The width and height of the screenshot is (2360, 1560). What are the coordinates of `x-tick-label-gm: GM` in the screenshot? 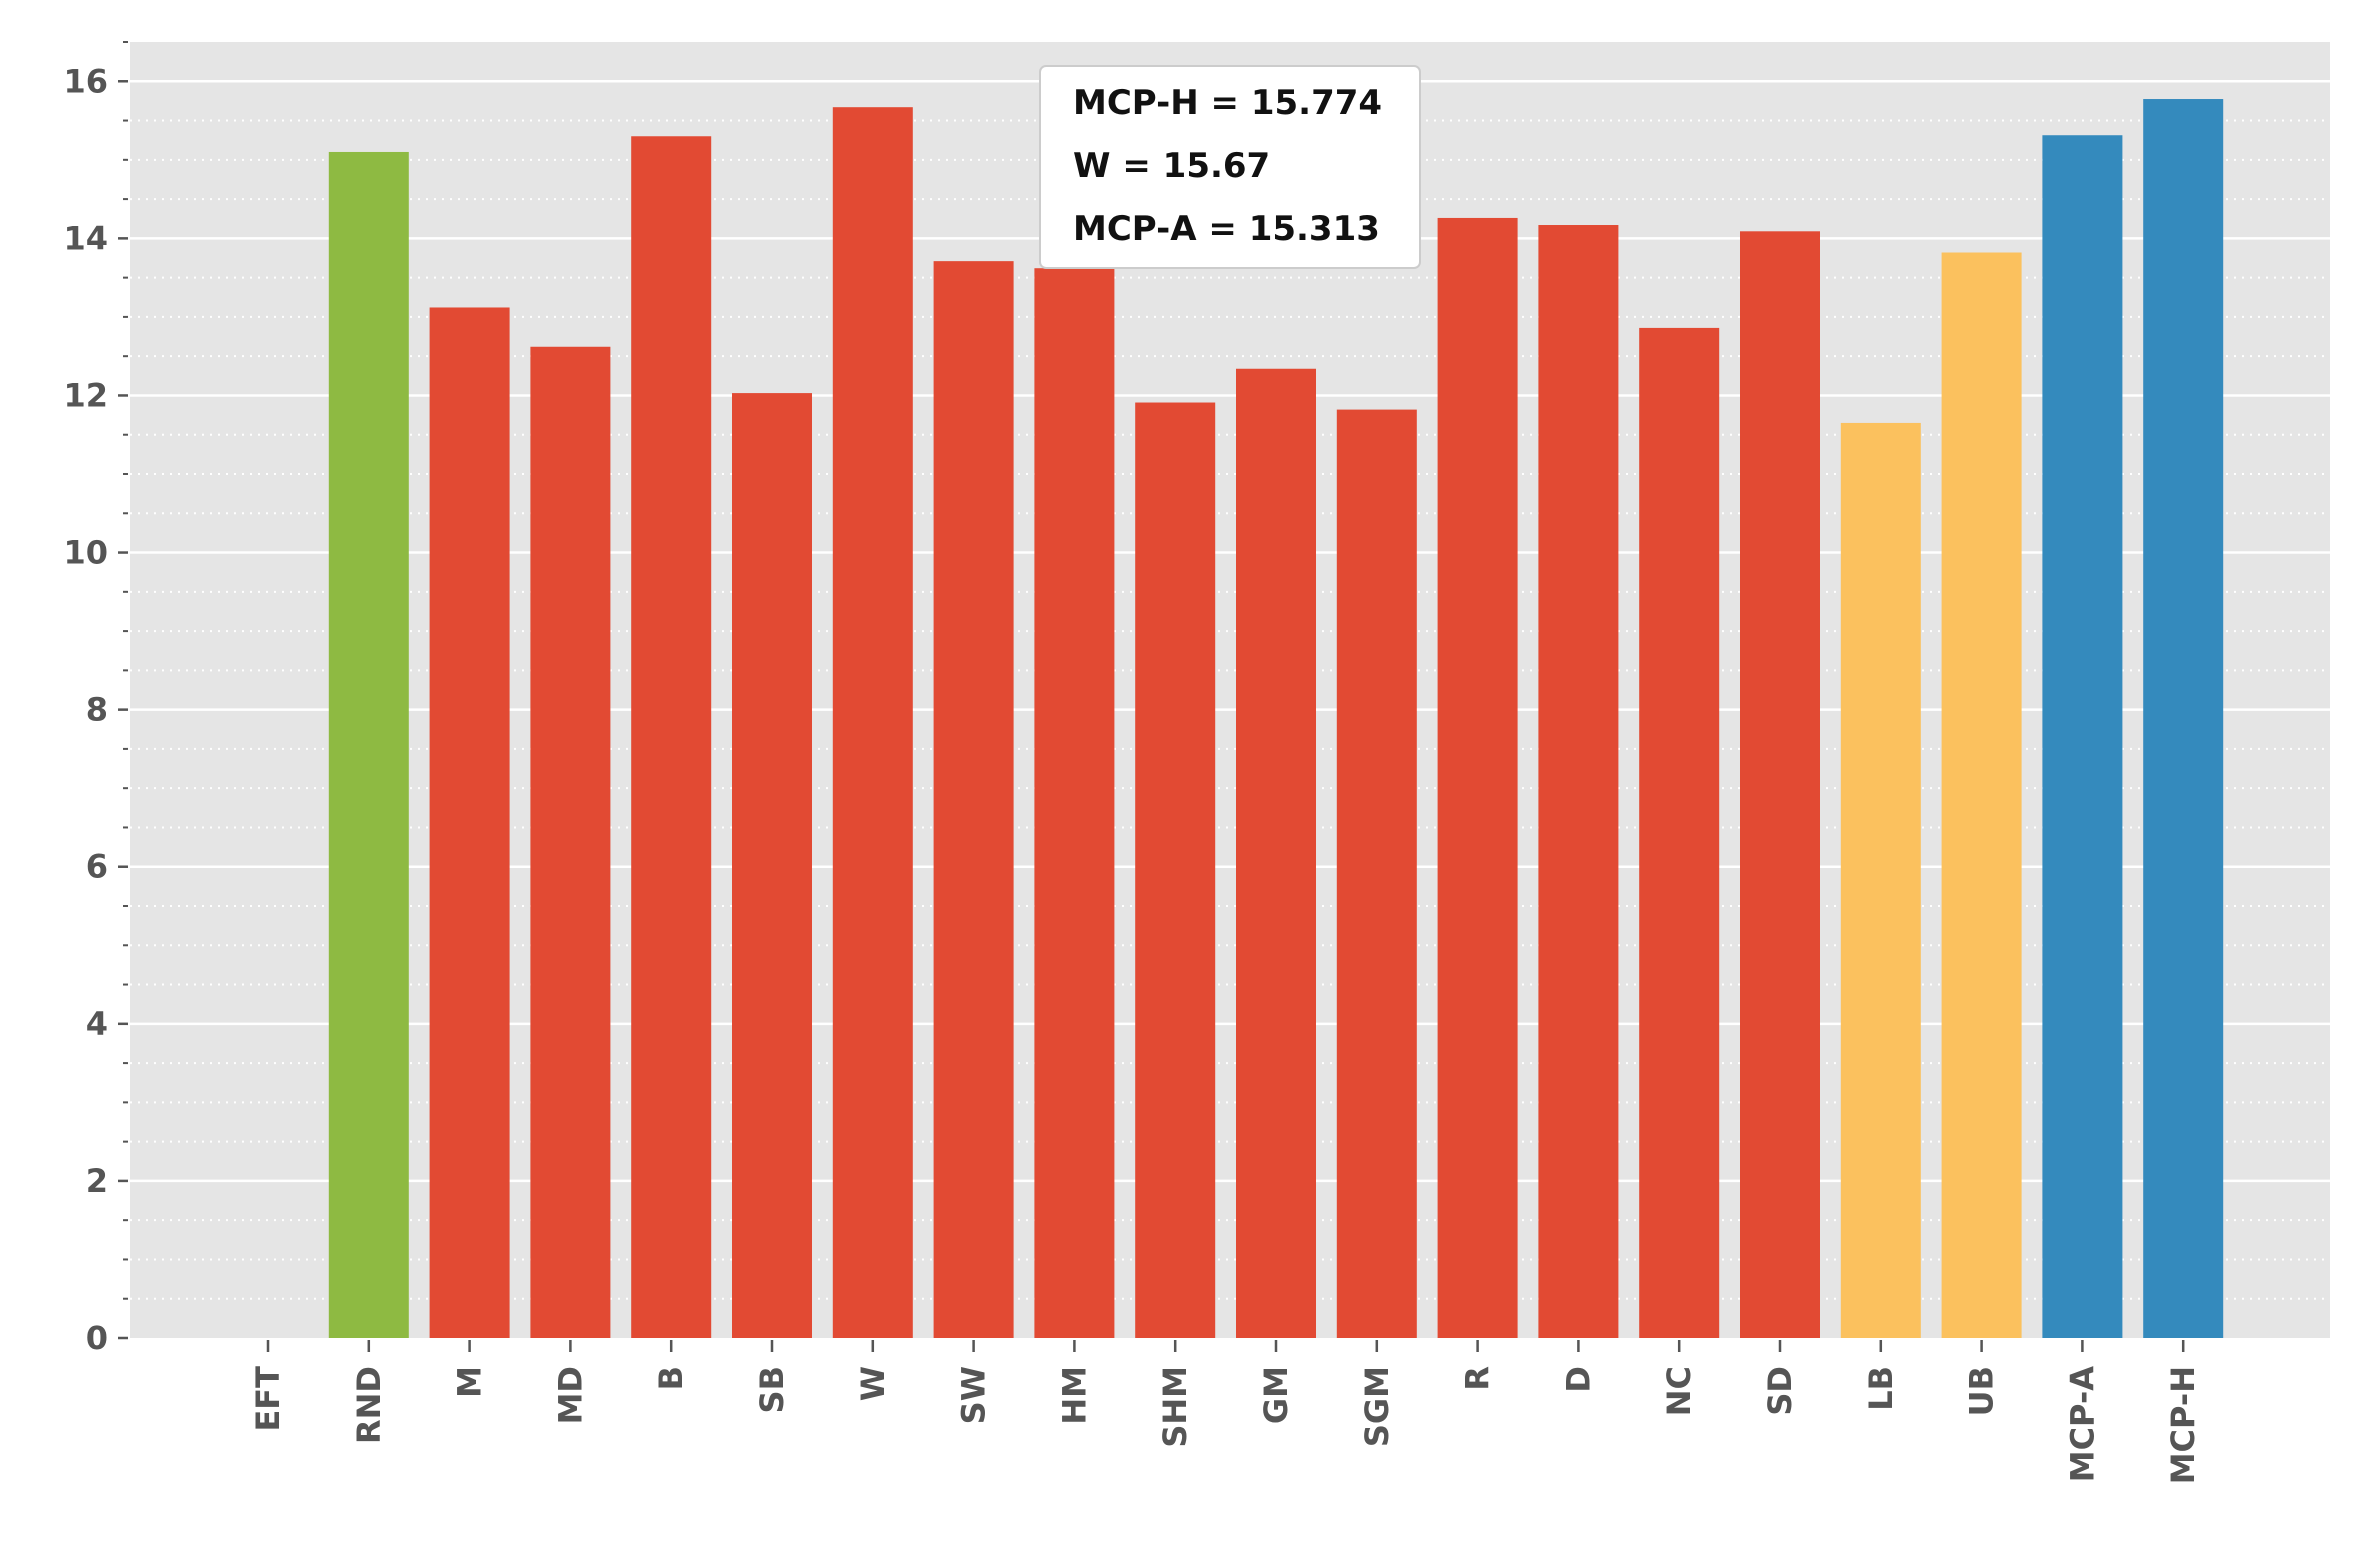 It's located at (1276, 1395).